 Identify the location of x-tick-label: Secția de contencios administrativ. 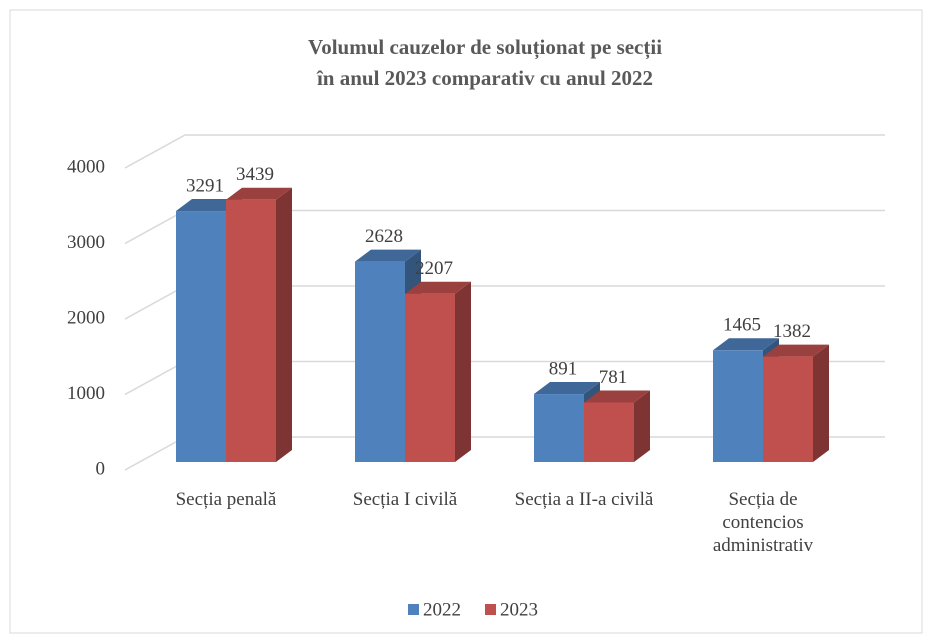
(763, 522).